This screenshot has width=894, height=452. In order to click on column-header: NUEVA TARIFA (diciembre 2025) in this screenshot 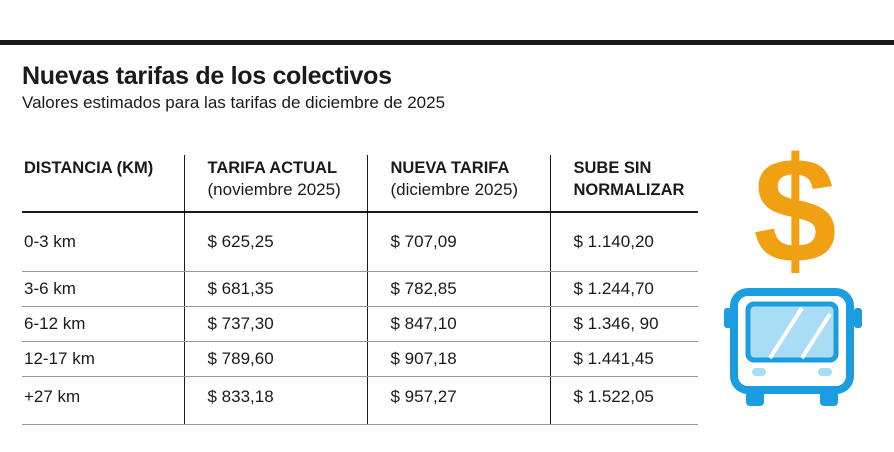, I will do `click(458, 184)`.